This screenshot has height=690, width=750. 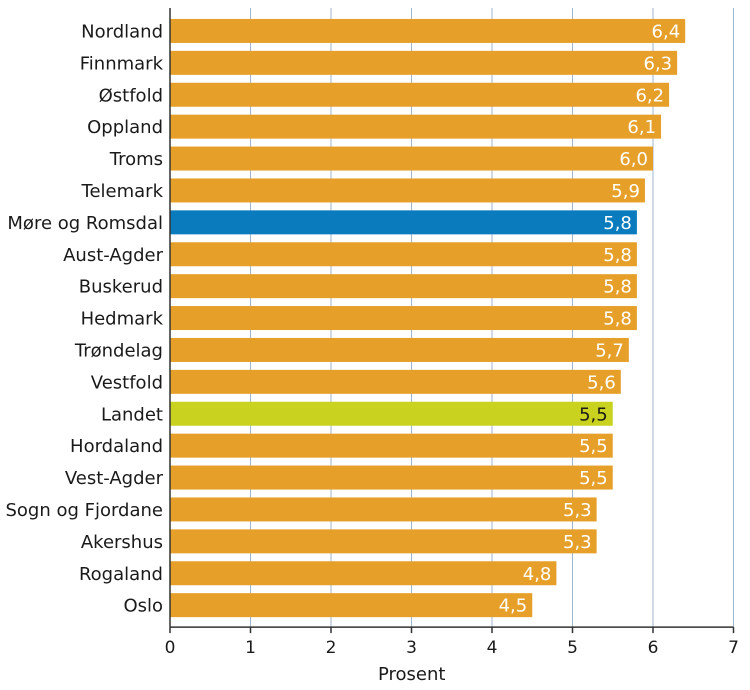 I want to click on category-label-troms: Troms, so click(x=136, y=159).